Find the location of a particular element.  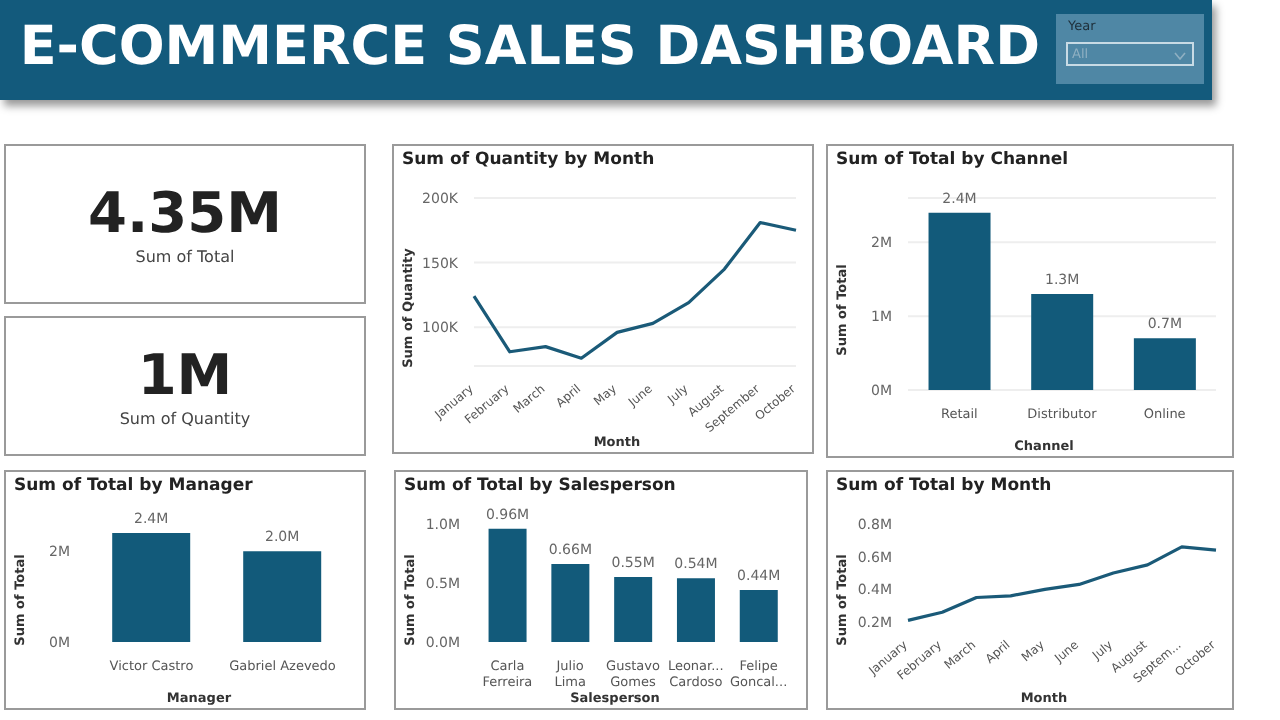

chart-title: Sum of Total by Month is located at coordinates (944, 486).